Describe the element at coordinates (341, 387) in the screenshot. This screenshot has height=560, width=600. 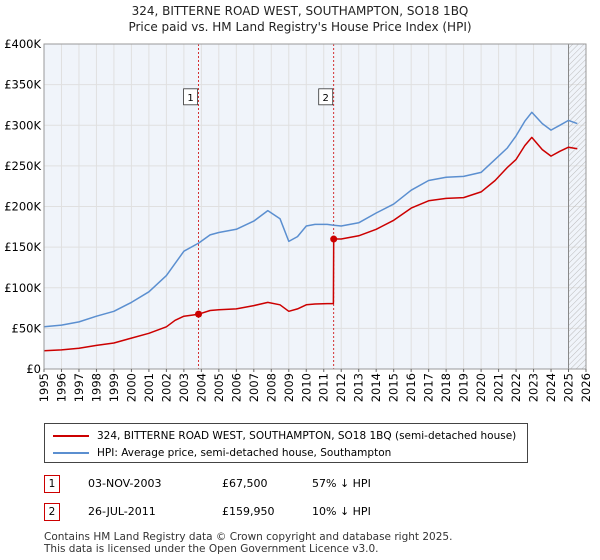
I see `x-tick-label: 2012` at that location.